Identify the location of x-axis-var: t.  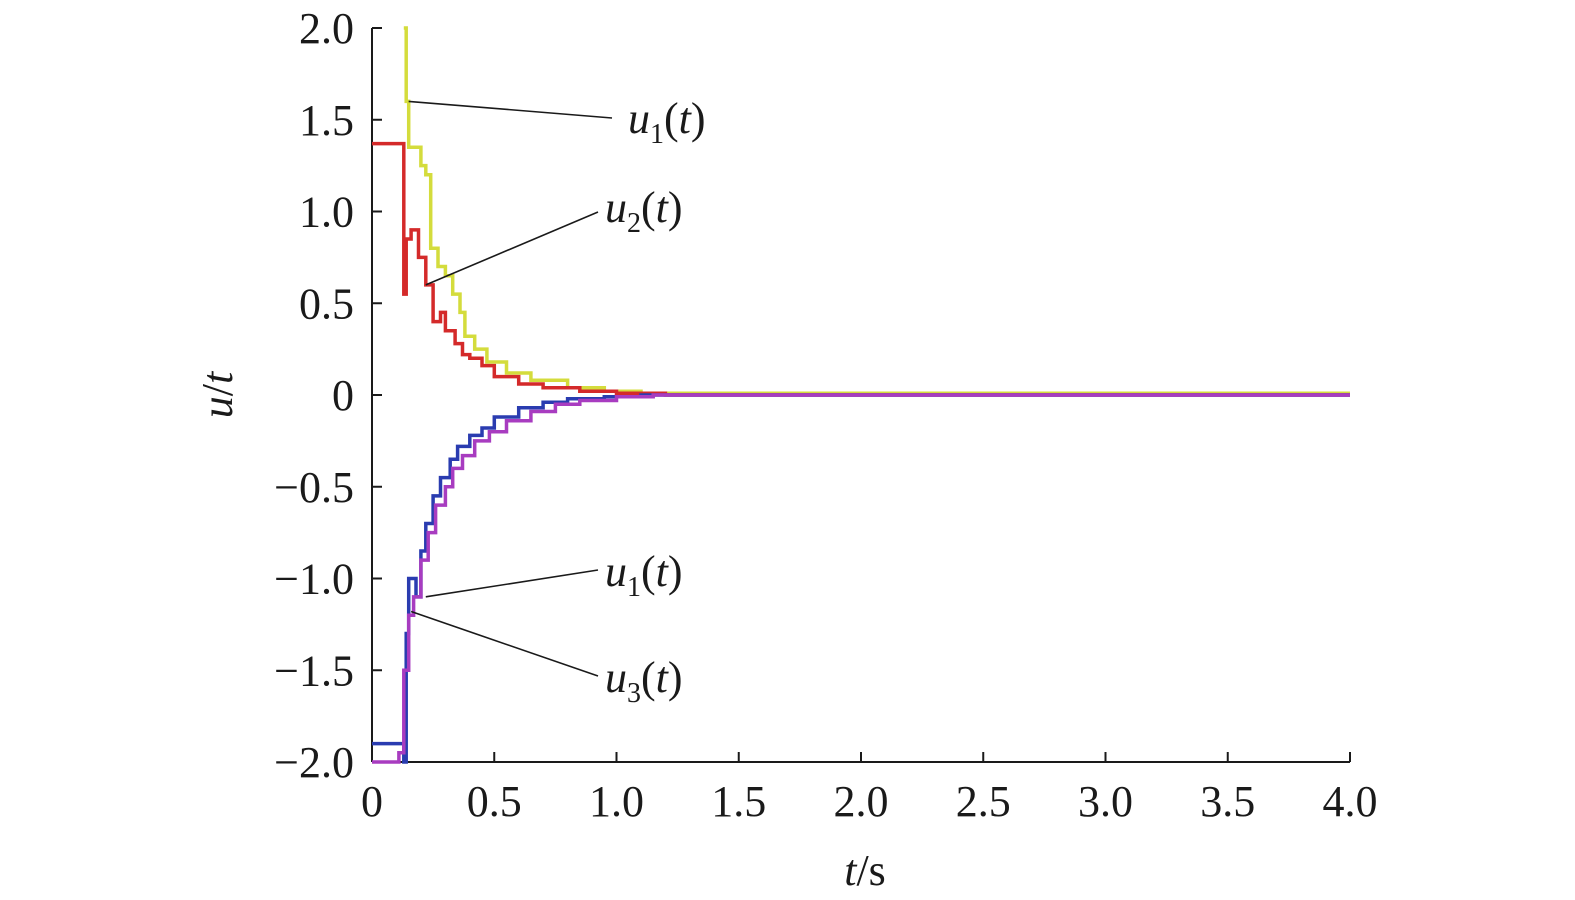
(851, 870).